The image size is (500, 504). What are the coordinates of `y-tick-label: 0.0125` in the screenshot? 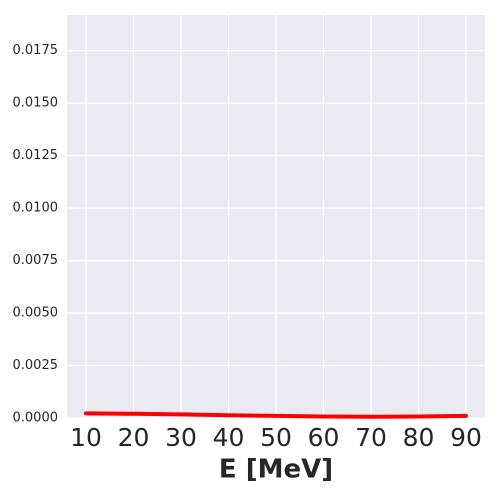 It's located at (36, 155).